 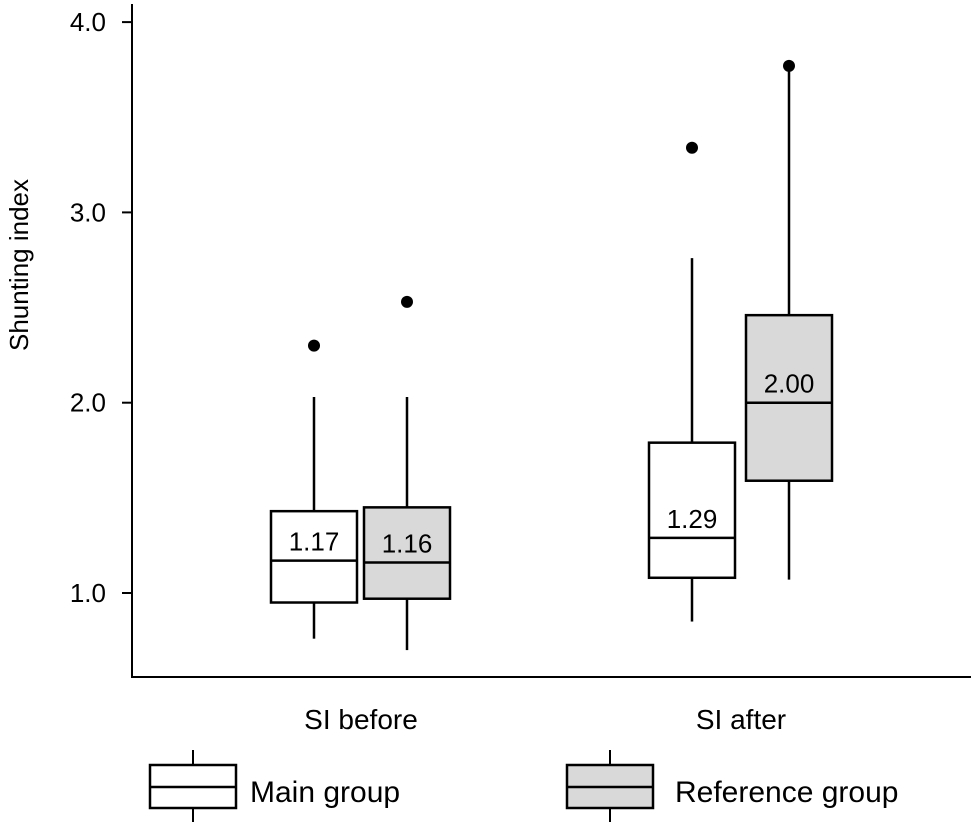 I want to click on category-label: SI after, so click(x=741, y=719).